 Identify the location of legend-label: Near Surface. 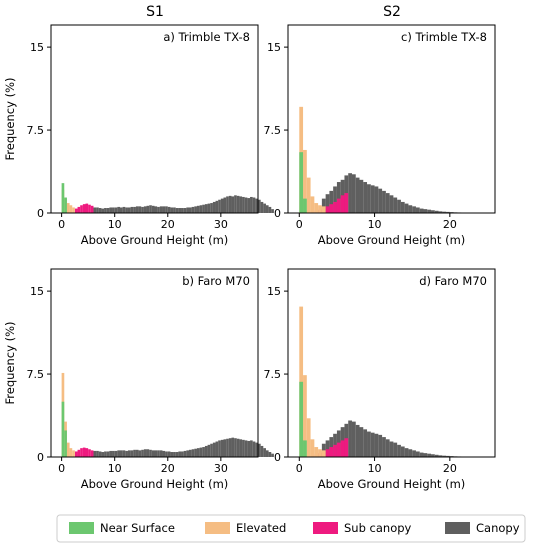
(137, 528).